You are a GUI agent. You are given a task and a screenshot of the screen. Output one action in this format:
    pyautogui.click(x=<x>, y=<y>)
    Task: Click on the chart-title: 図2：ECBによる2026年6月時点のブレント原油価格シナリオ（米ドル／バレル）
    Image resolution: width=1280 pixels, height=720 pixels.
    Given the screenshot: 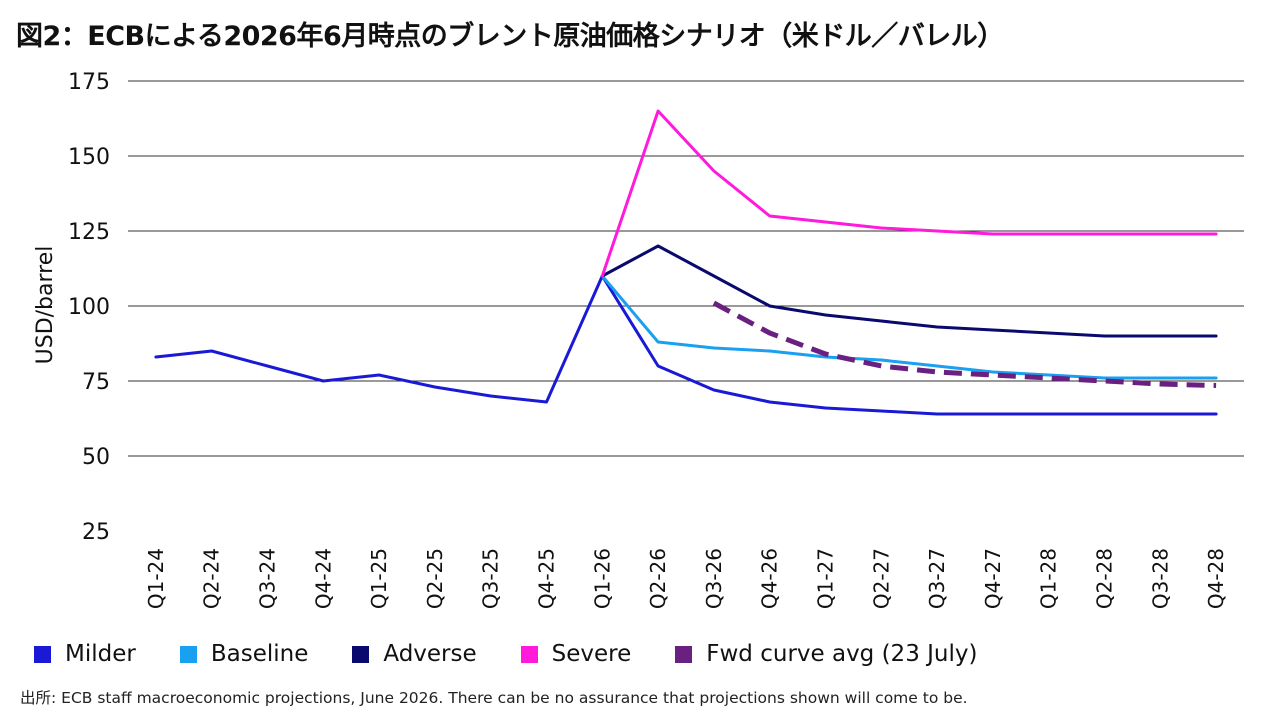 What is the action you would take?
    pyautogui.click(x=510, y=36)
    